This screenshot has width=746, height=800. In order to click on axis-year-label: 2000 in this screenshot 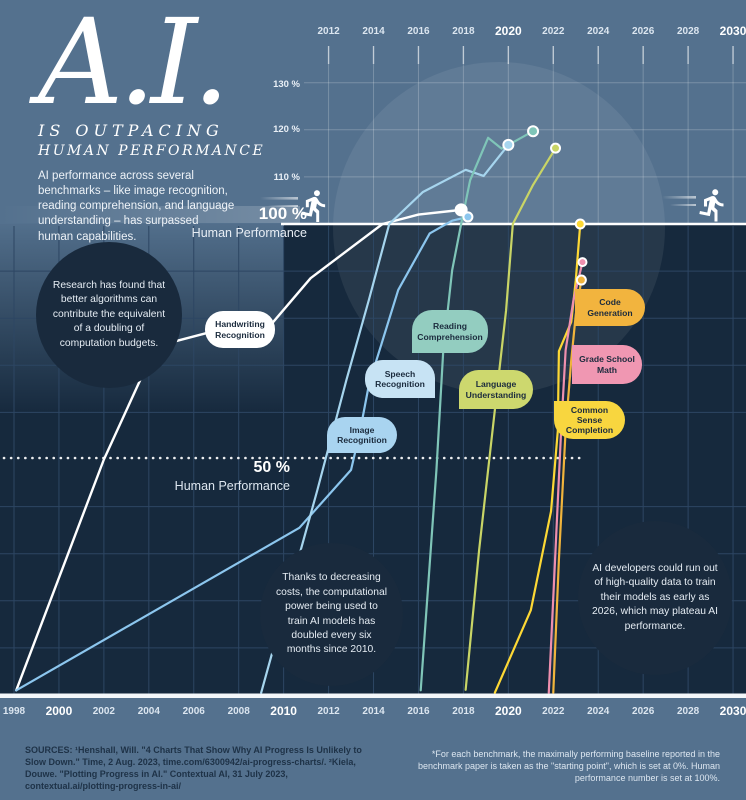, I will do `click(59, 711)`.